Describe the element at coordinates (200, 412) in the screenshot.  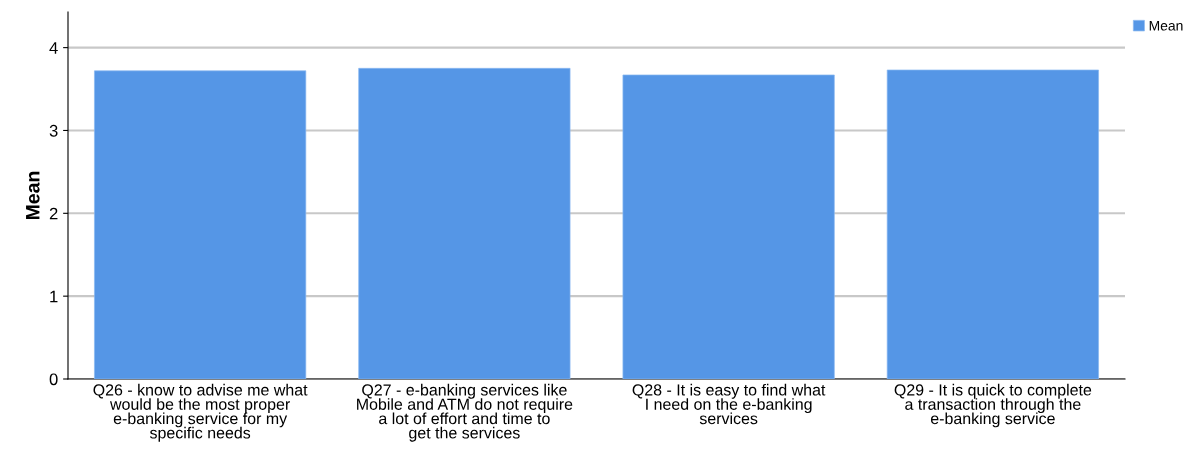
I see `x-tick-label: Q26 - know to advise me what would be the most proper e-banking service for my specific needs` at that location.